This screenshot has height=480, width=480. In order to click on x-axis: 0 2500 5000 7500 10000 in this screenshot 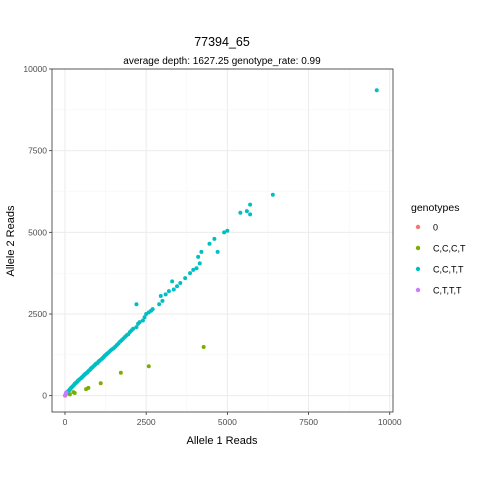, I will do `click(232, 419)`.